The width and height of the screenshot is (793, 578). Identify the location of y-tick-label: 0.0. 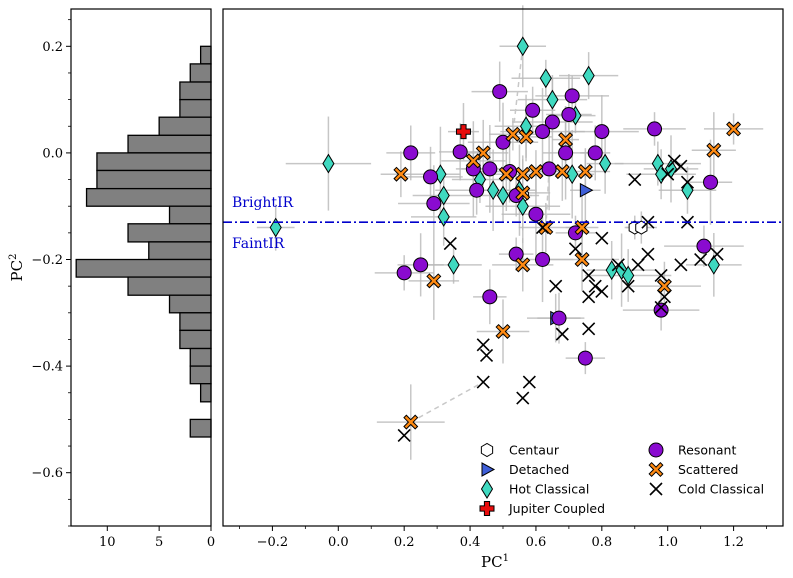
(52, 153).